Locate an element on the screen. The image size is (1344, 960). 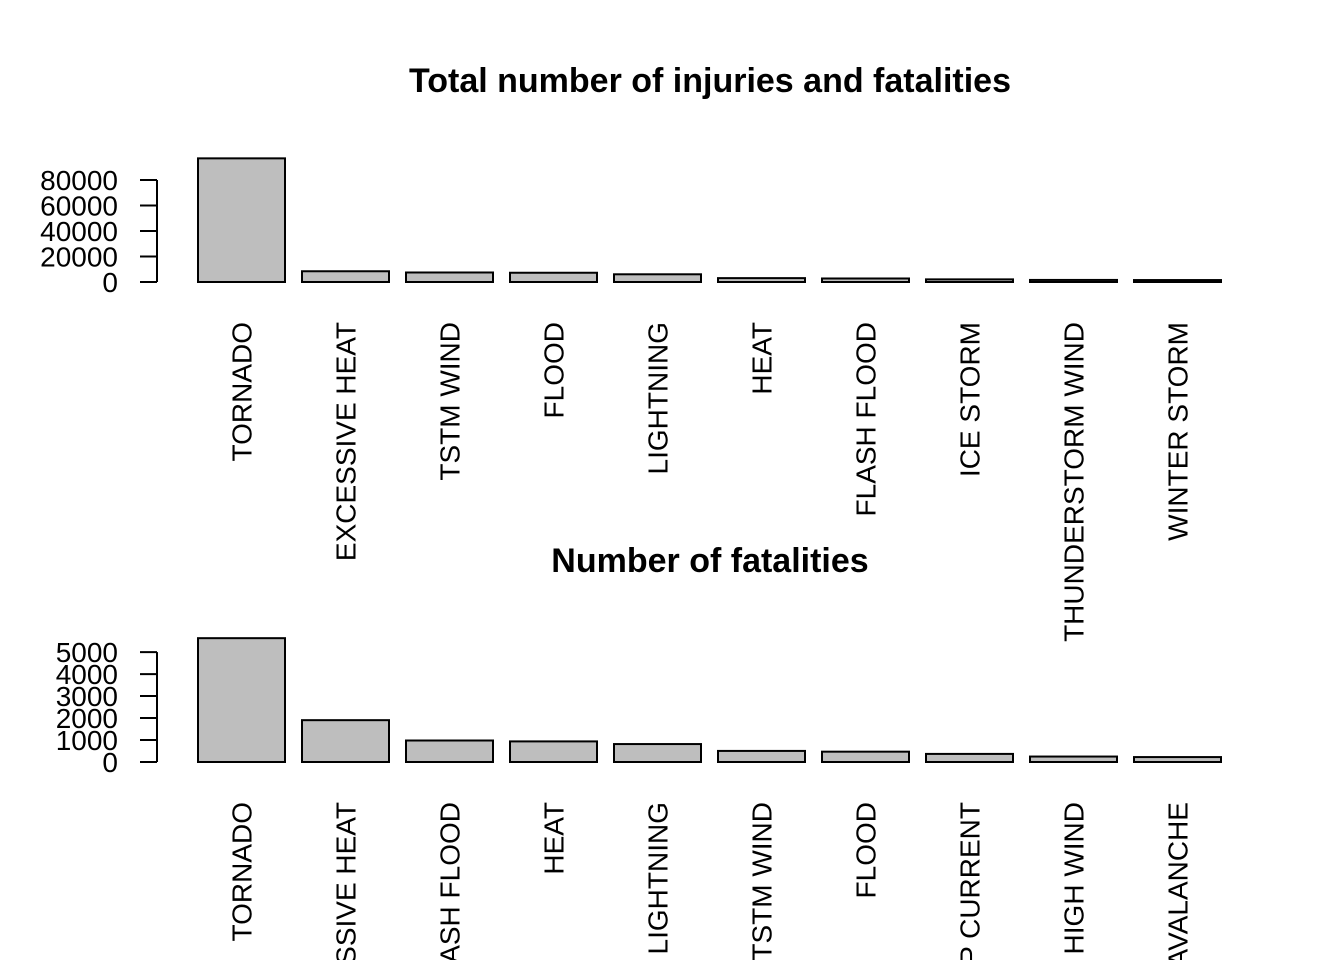
x-tick-label: THUNDERSTORM WIND is located at coordinates (1074, 482).